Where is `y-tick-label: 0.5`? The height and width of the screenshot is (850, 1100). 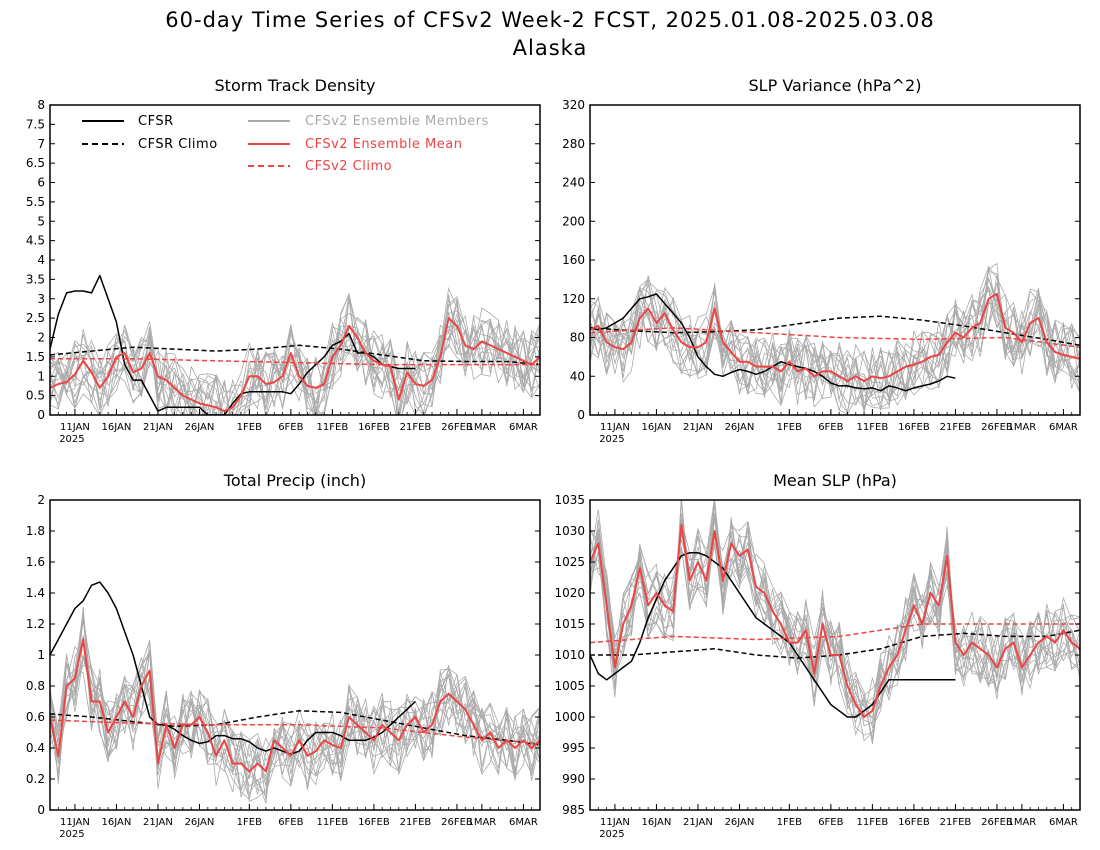 y-tick-label: 0.5 is located at coordinates (35, 396).